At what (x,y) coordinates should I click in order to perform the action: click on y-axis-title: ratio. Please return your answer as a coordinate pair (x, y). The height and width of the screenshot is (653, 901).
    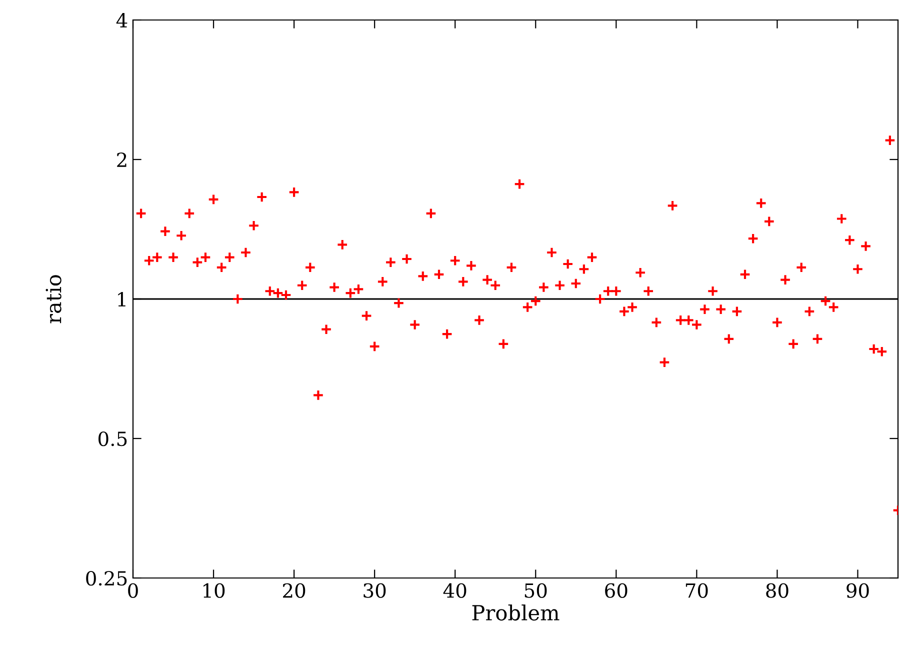
    Looking at the image, I should click on (54, 299).